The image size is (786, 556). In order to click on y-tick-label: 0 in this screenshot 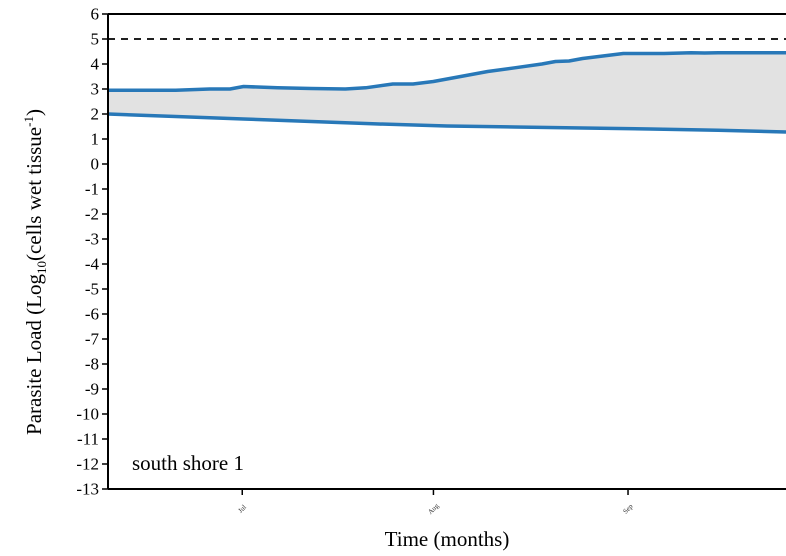, I will do `click(95, 164)`.